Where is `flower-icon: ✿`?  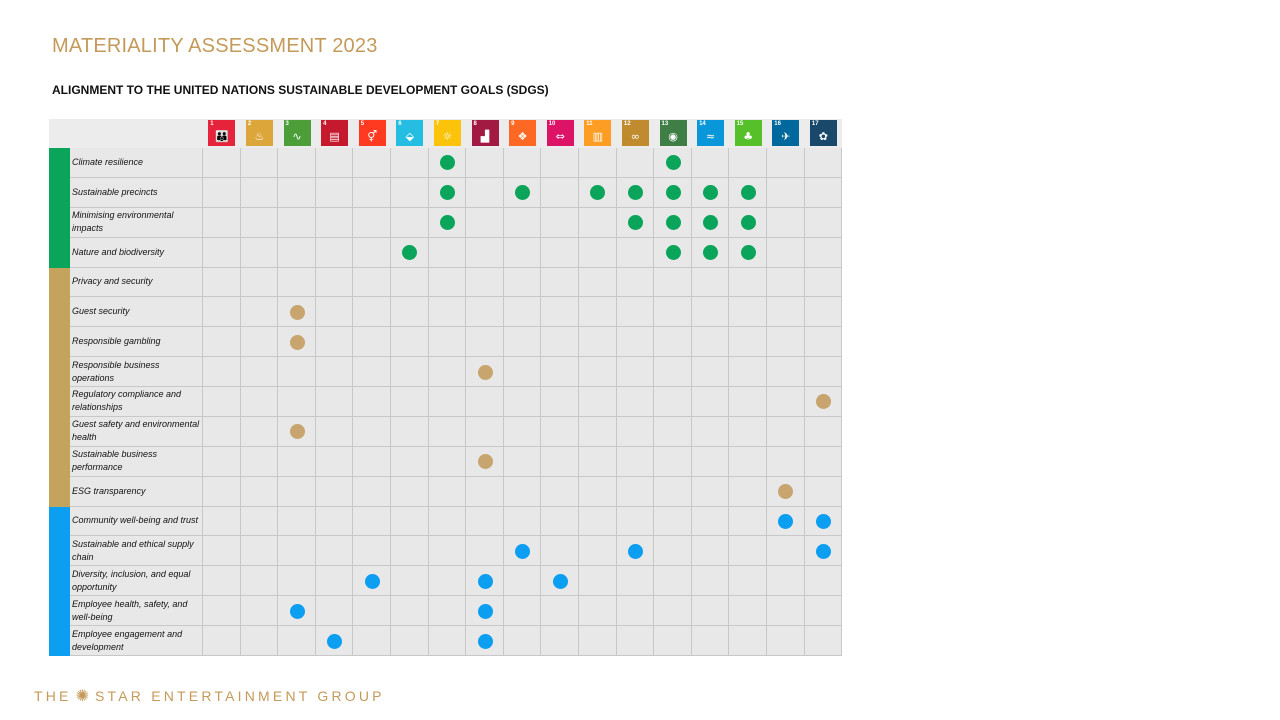
flower-icon: ✿ is located at coordinates (823, 136).